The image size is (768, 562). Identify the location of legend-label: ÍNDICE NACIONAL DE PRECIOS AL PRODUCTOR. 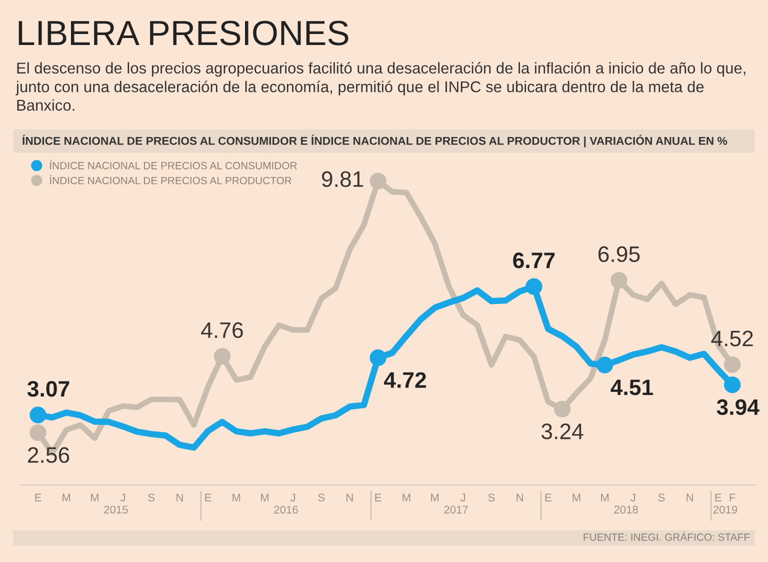
(171, 179).